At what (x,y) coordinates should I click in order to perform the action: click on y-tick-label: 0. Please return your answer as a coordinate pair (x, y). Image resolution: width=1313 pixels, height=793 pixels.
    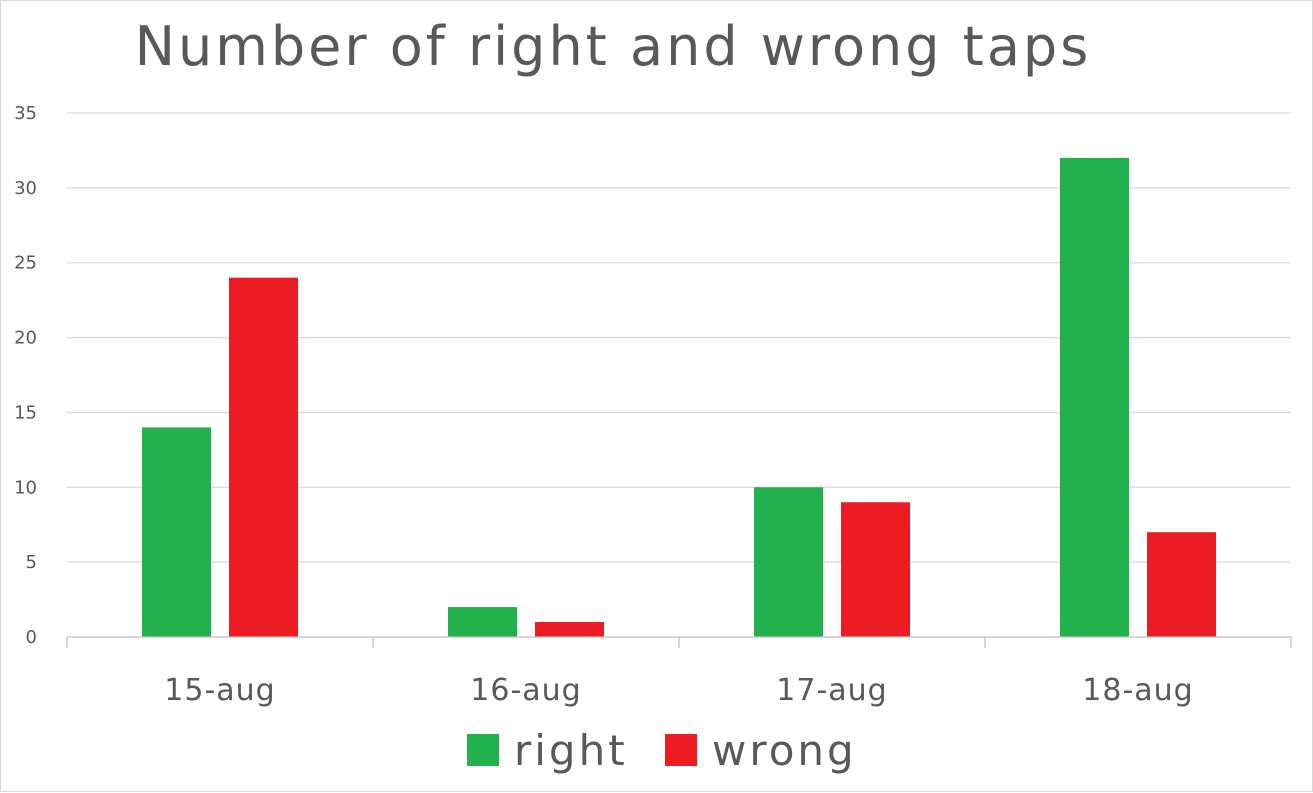
    Looking at the image, I should click on (31, 637).